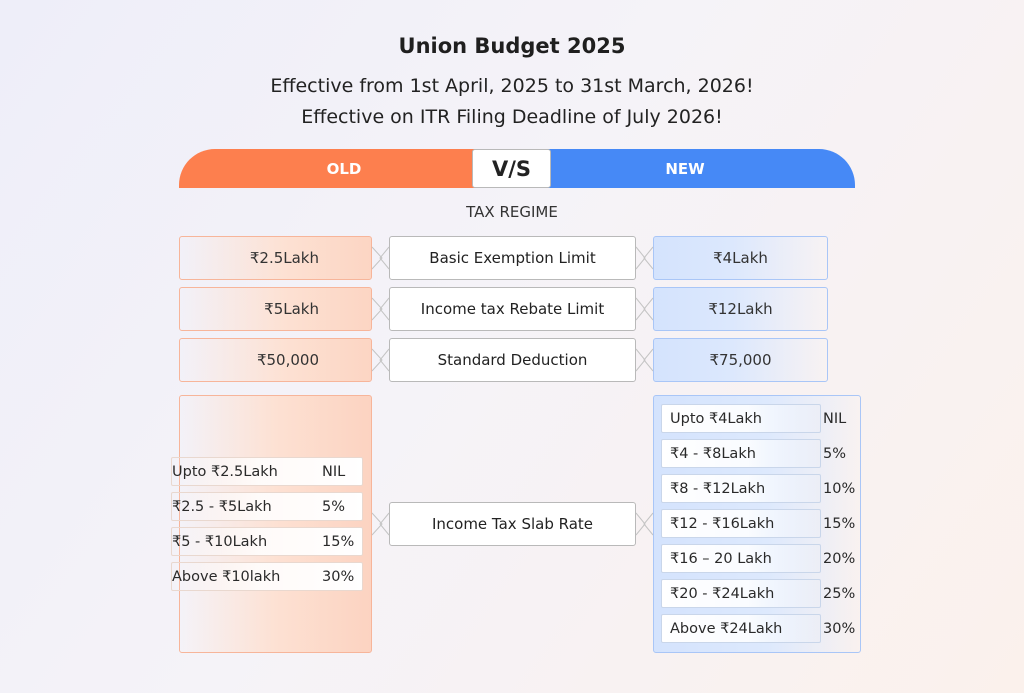 This screenshot has height=693, width=1024. I want to click on old-slab-range: Upto ₹2.5Lakh, so click(225, 471).